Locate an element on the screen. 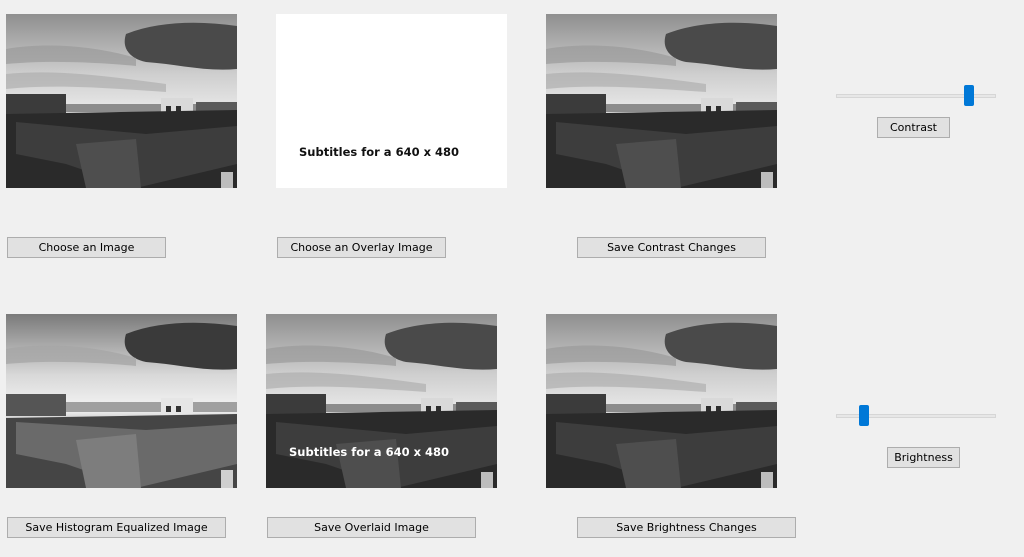 The width and height of the screenshot is (1024, 557). save-overlaid-button: Save Overlaid Image is located at coordinates (371, 527).